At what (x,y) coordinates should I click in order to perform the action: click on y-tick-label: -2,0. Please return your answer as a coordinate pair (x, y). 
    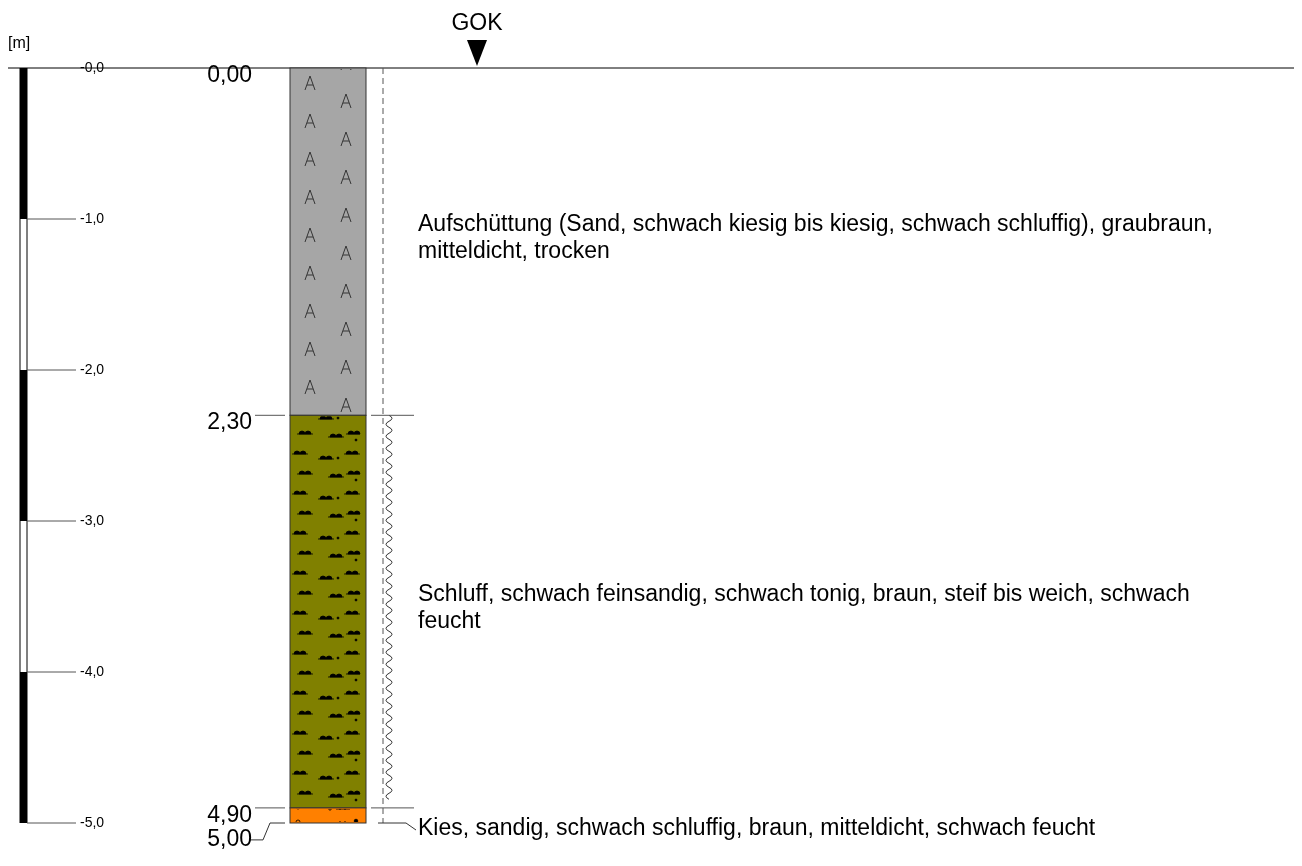
    Looking at the image, I should click on (92, 368).